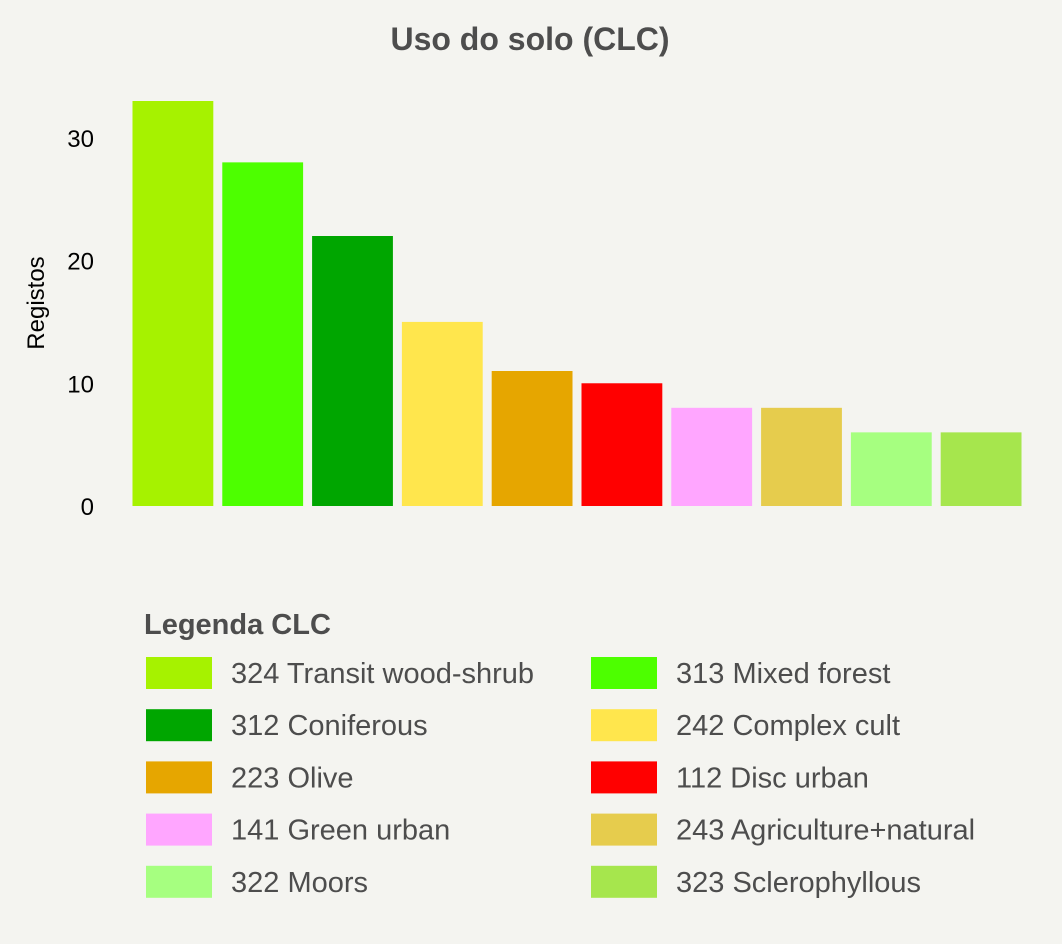 This screenshot has width=1062, height=944. I want to click on legend-item: 323 Sclerophyllous, so click(756, 882).